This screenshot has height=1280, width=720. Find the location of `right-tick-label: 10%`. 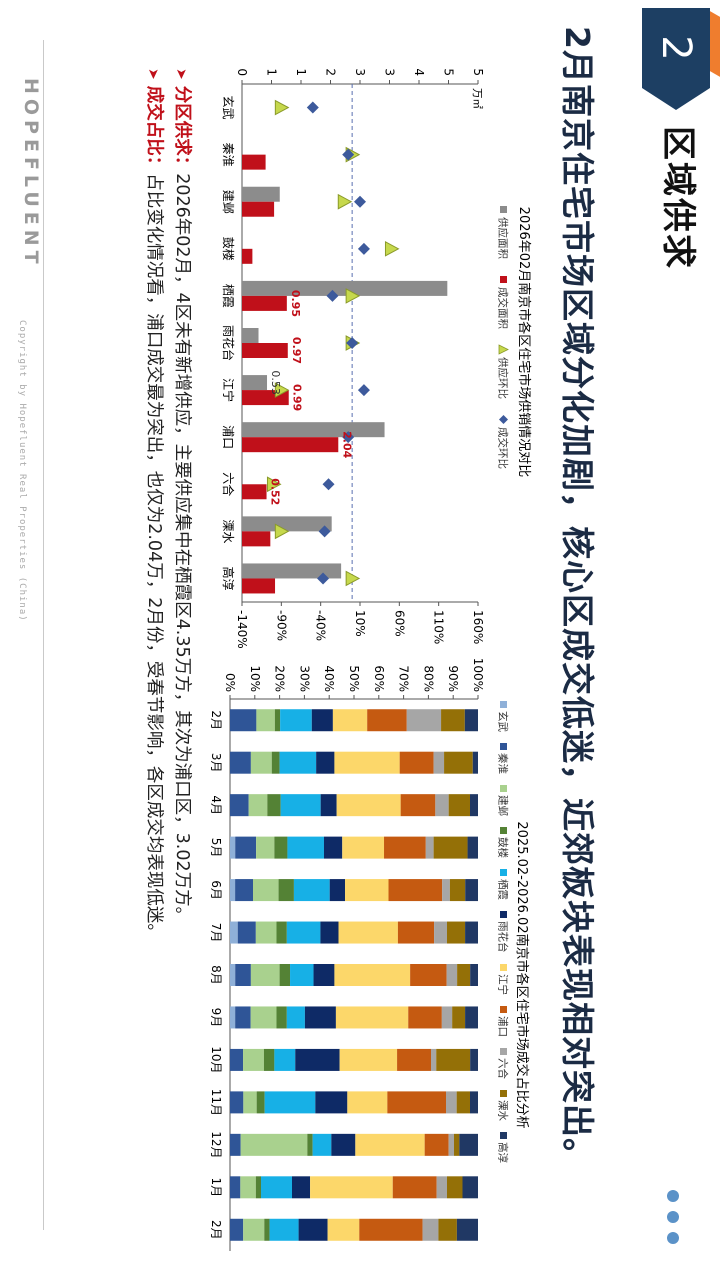

right-tick-label: 10% is located at coordinates (360, 623).